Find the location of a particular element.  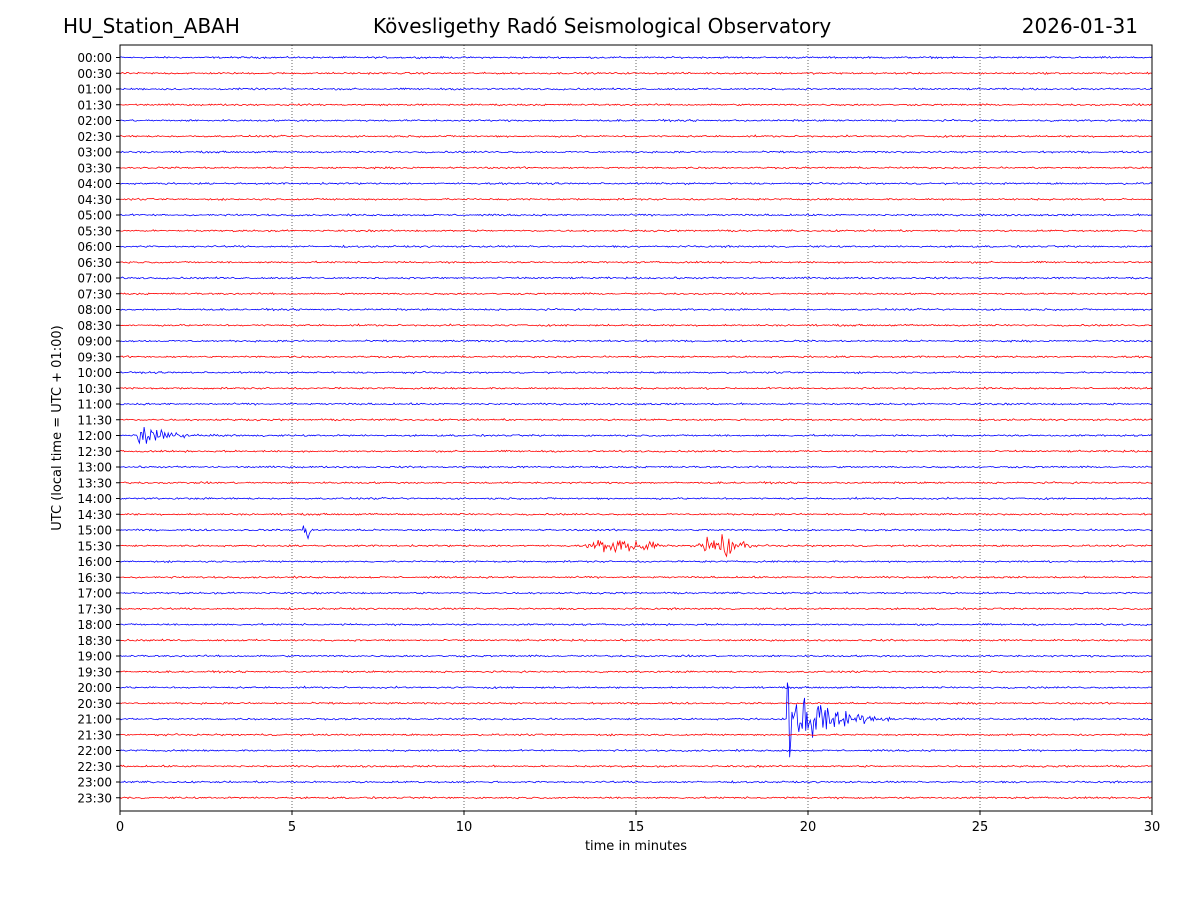

y-tick-label: 00:30 is located at coordinates (94, 74).